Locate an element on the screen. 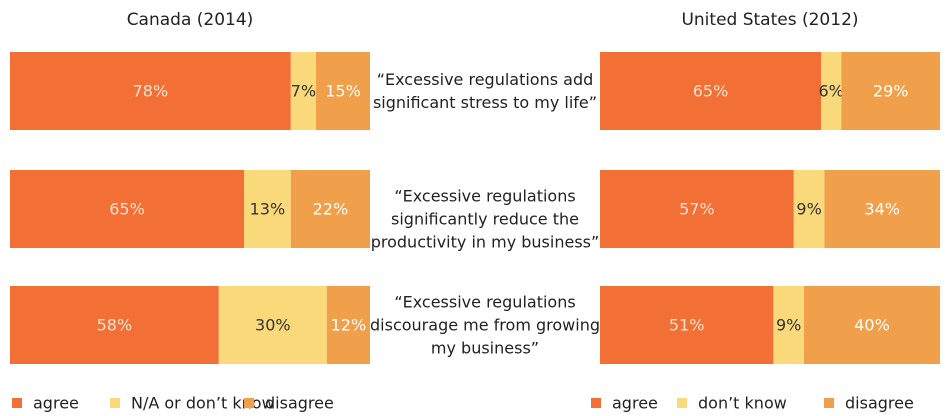  data-label: 34% is located at coordinates (882, 209).